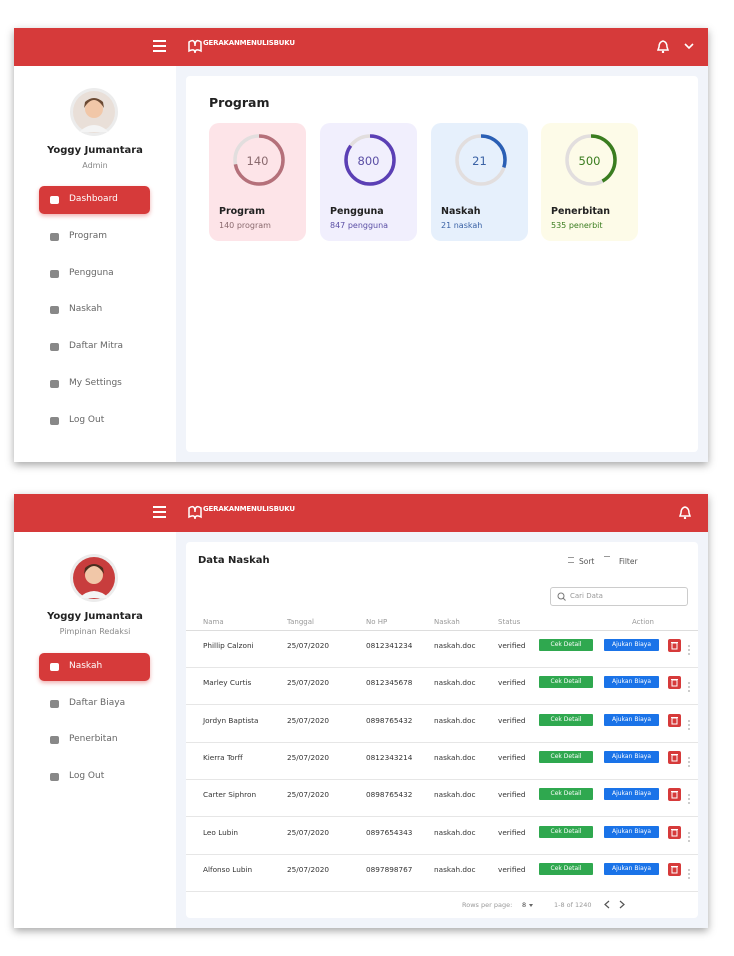 This screenshot has width=734, height=956. What do you see at coordinates (300, 622) in the screenshot?
I see `column-header: Tanggal` at bounding box center [300, 622].